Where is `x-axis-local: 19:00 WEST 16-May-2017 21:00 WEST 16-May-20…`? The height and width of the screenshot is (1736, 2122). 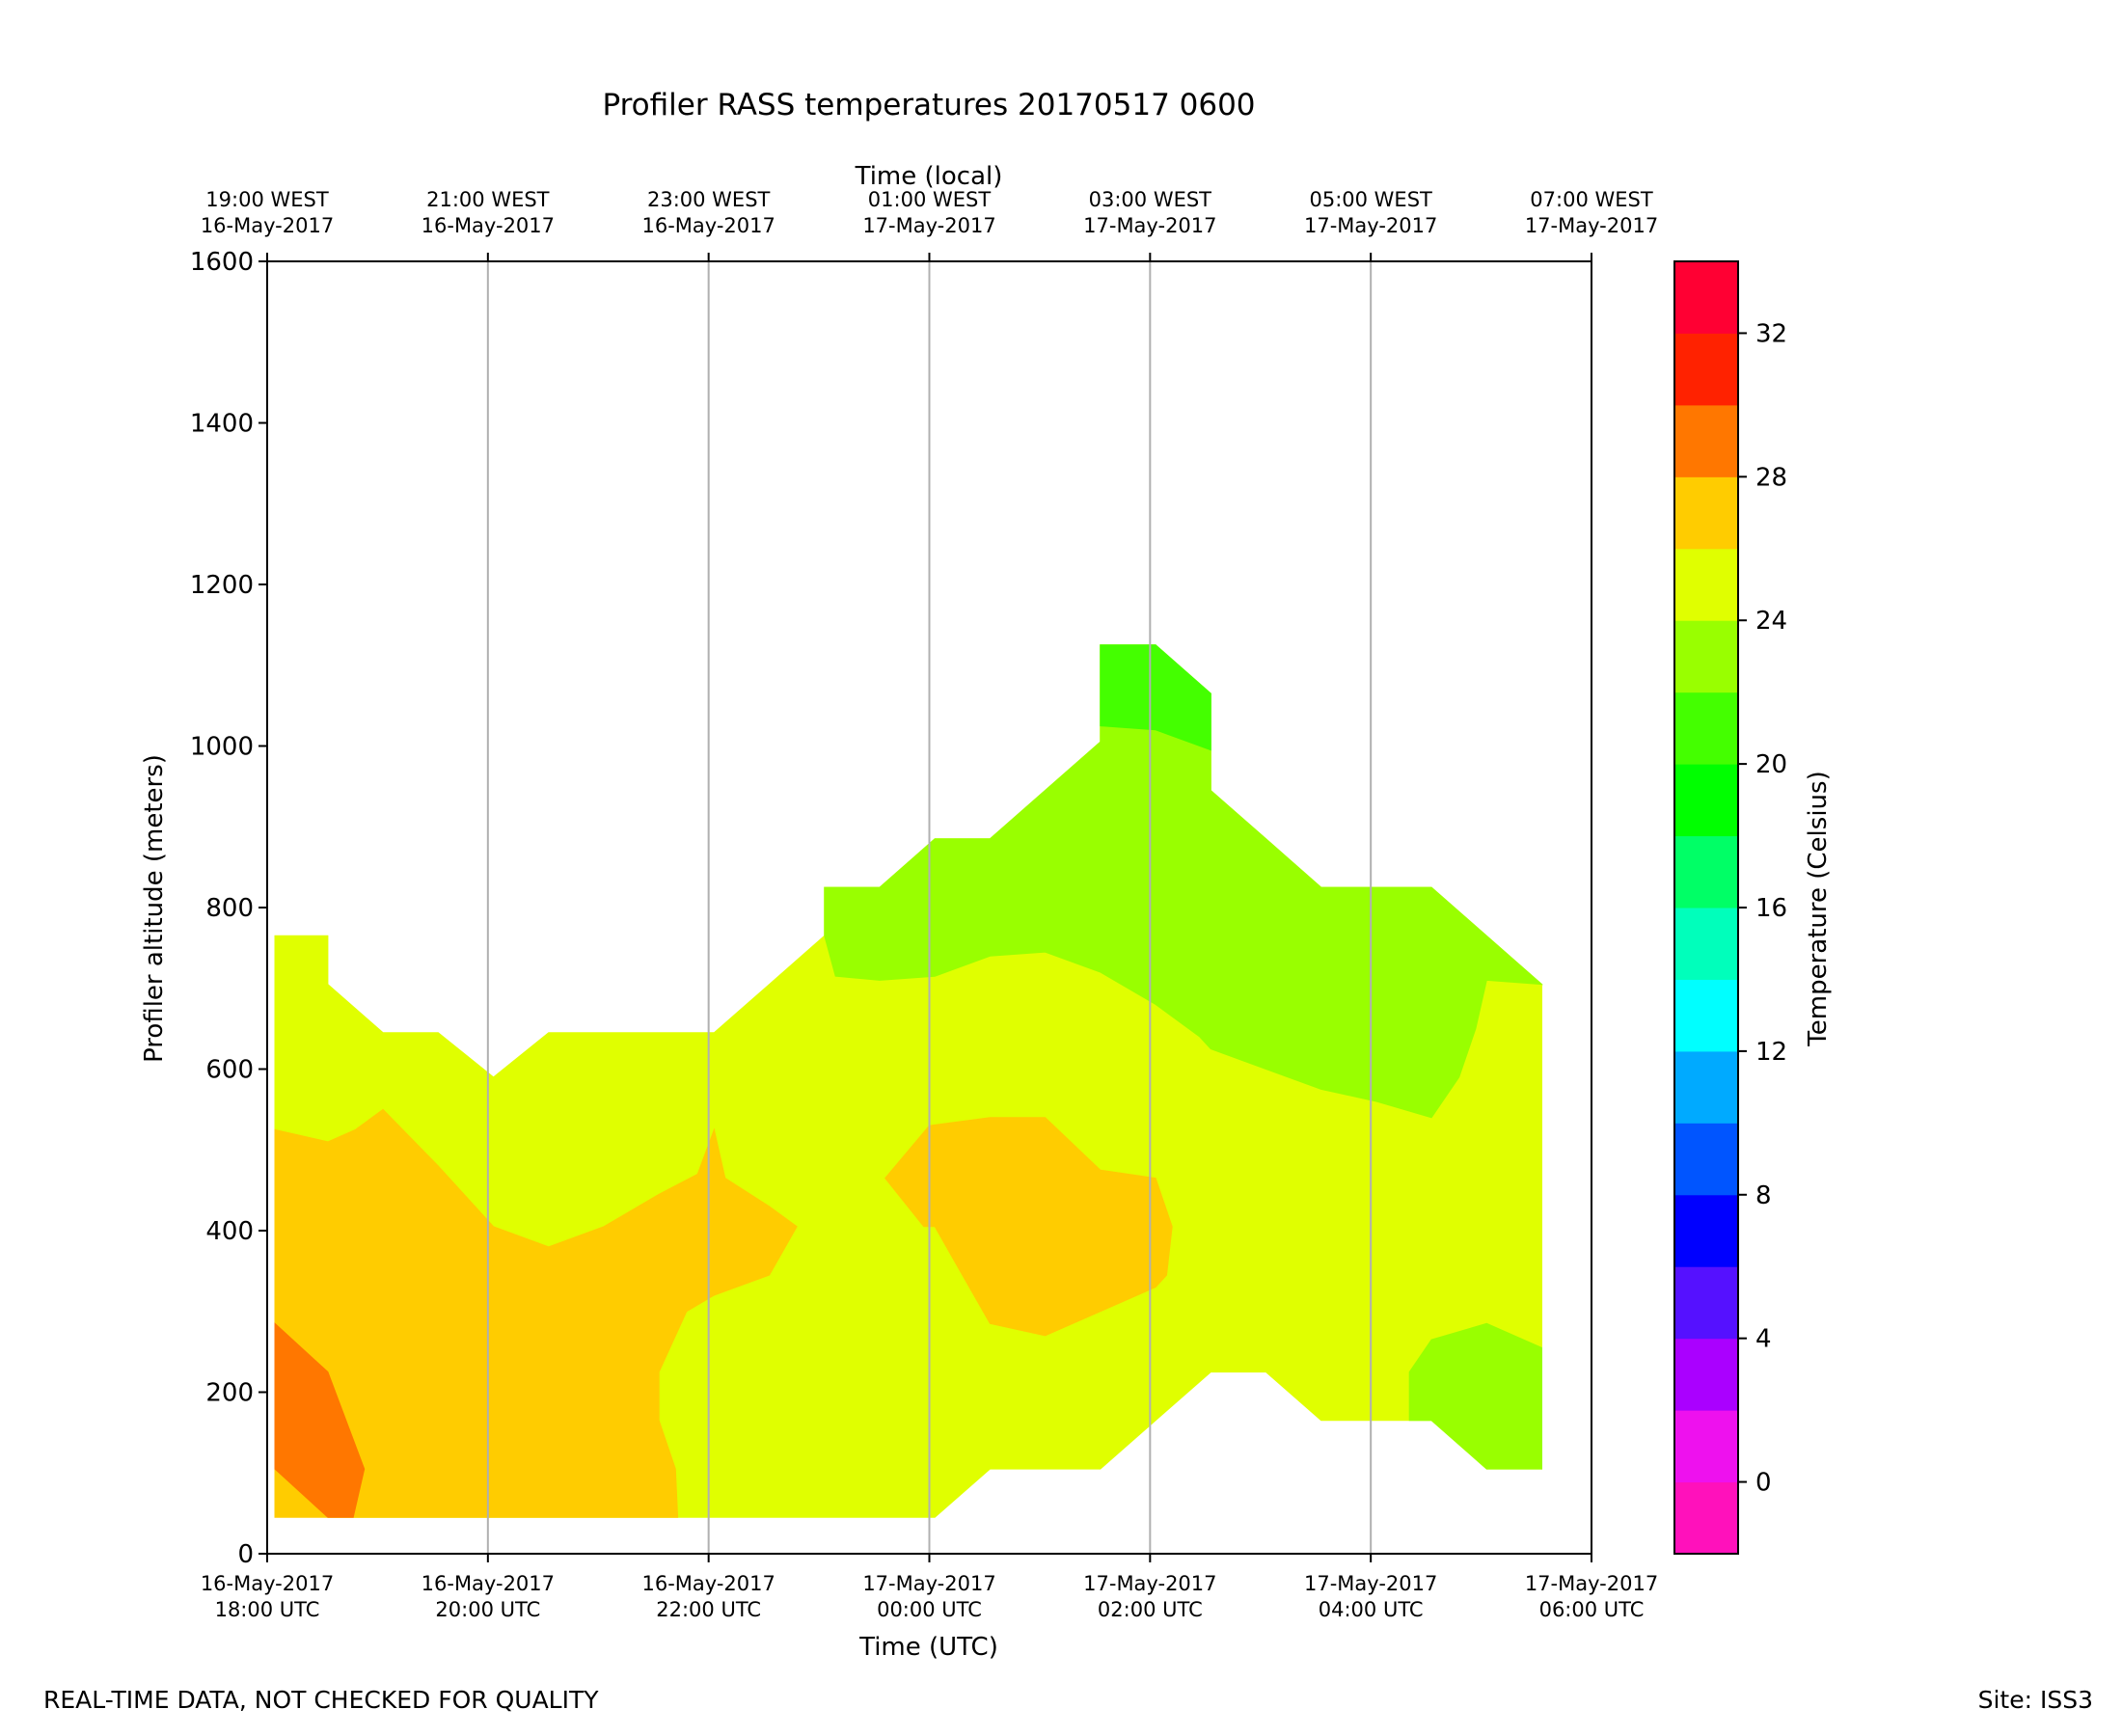
x-axis-local: 19:00 WEST 16-May-2017 21:00 WEST 16-May-20… is located at coordinates (930, 225).